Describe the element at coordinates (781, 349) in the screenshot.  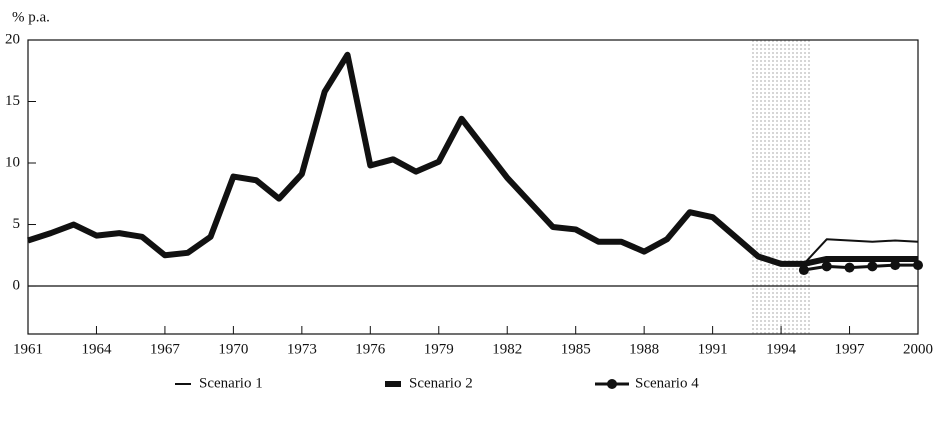
I see `x-tick-label: 1994` at that location.